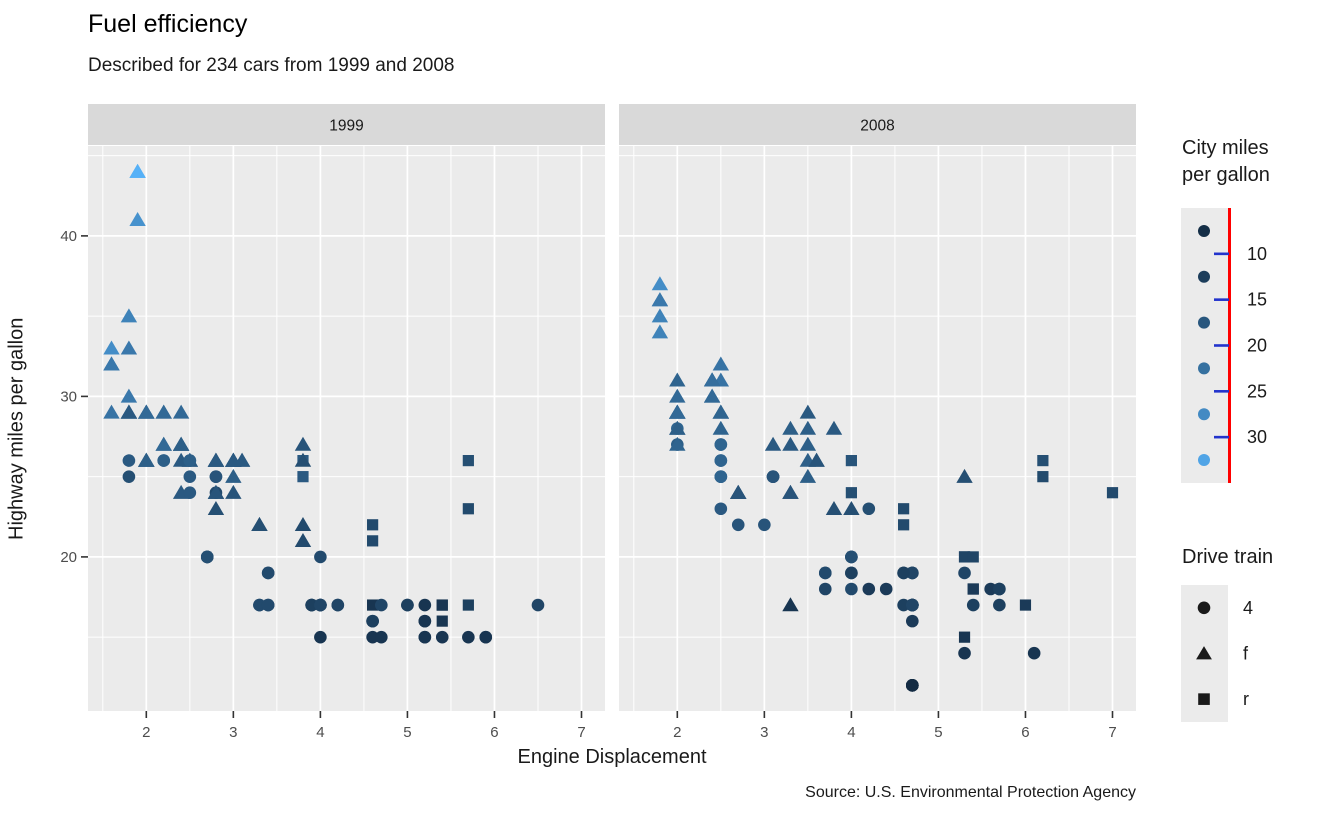  Describe the element at coordinates (68, 557) in the screenshot. I see `y-tick-label: 20` at that location.